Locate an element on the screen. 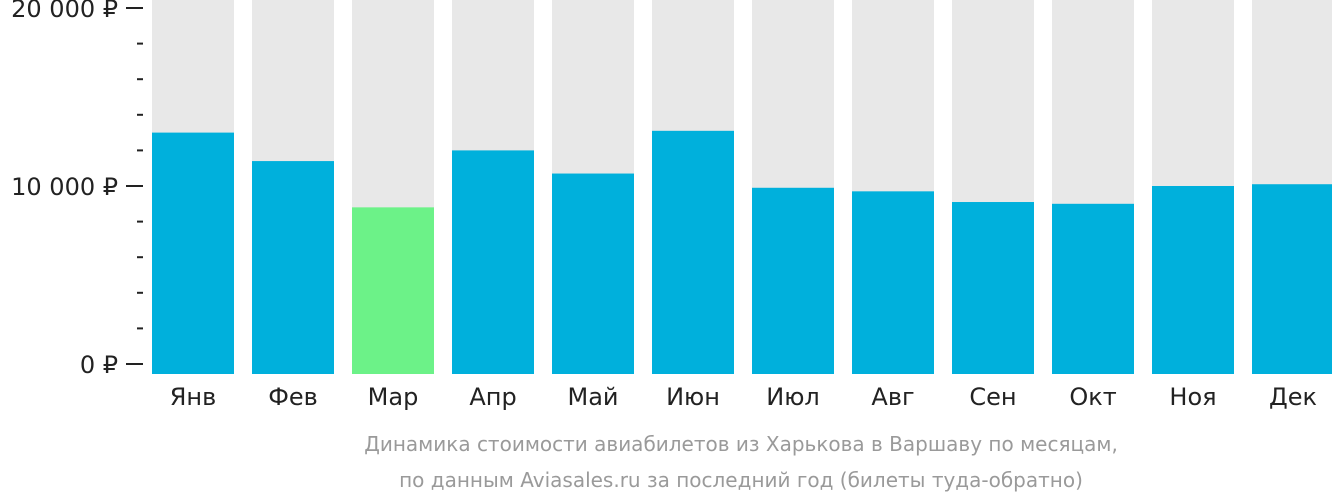 The width and height of the screenshot is (1332, 502). x-tick-label: Июн is located at coordinates (693, 397).